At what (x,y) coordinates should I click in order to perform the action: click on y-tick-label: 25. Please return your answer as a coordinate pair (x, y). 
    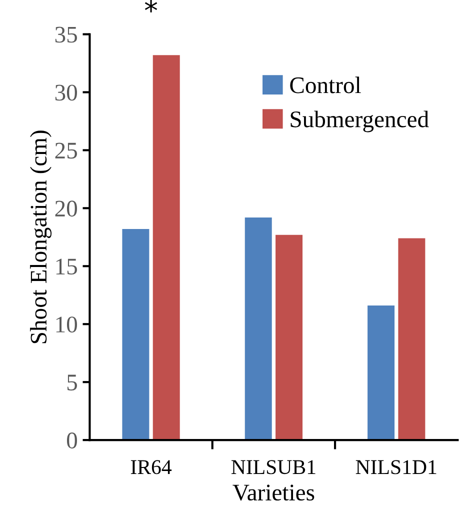
    Looking at the image, I should click on (66, 150).